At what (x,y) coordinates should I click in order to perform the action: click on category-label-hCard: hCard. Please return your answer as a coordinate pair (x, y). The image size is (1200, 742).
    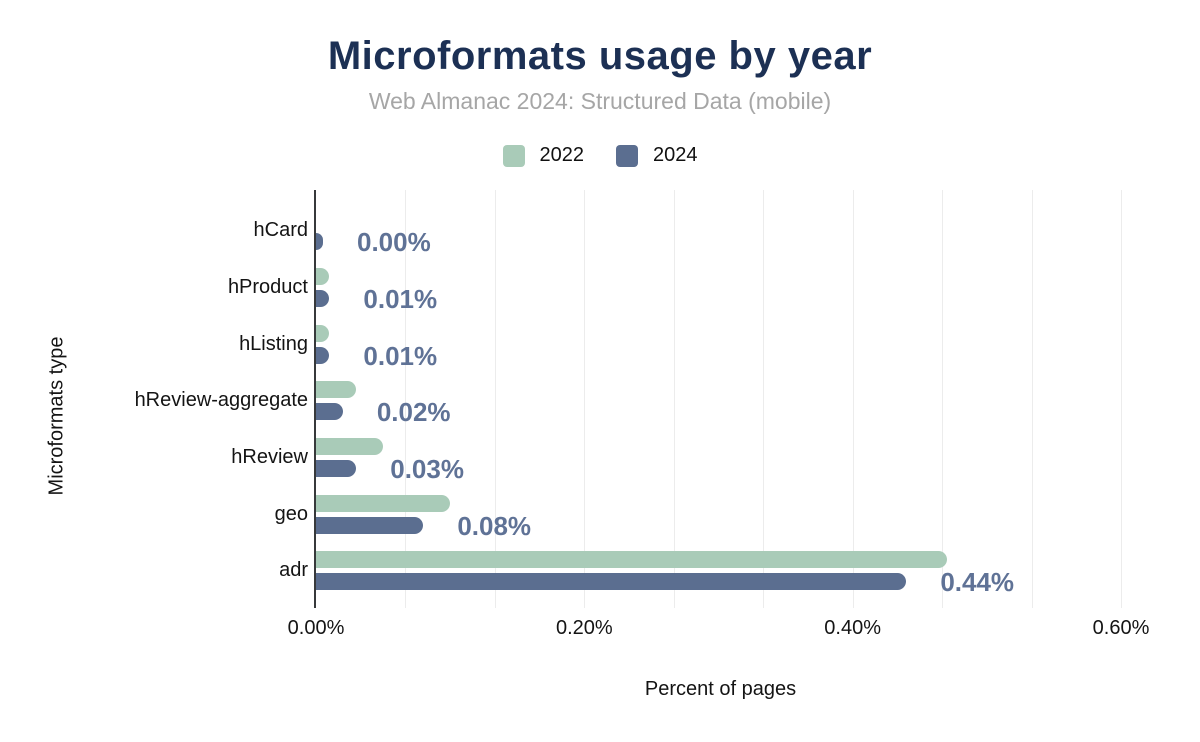
    Looking at the image, I should click on (280, 230).